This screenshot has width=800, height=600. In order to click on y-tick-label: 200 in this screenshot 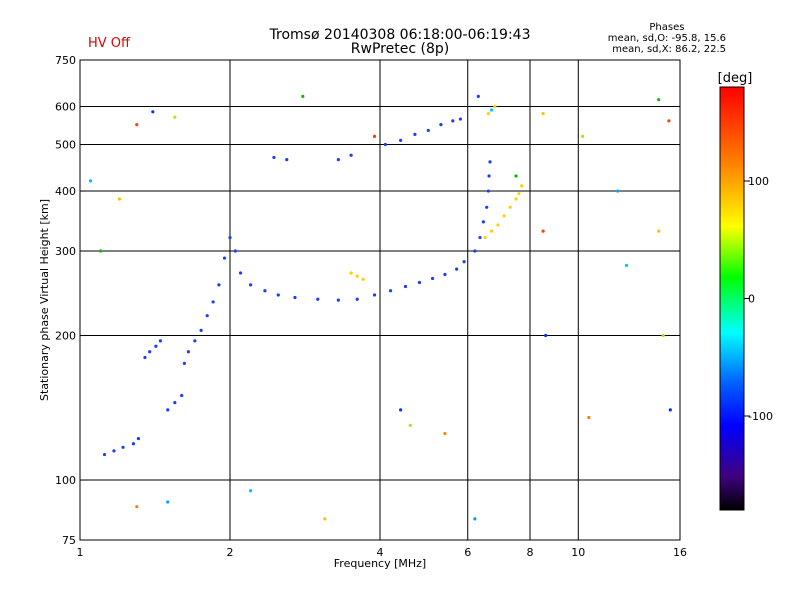, I will do `click(65, 336)`.